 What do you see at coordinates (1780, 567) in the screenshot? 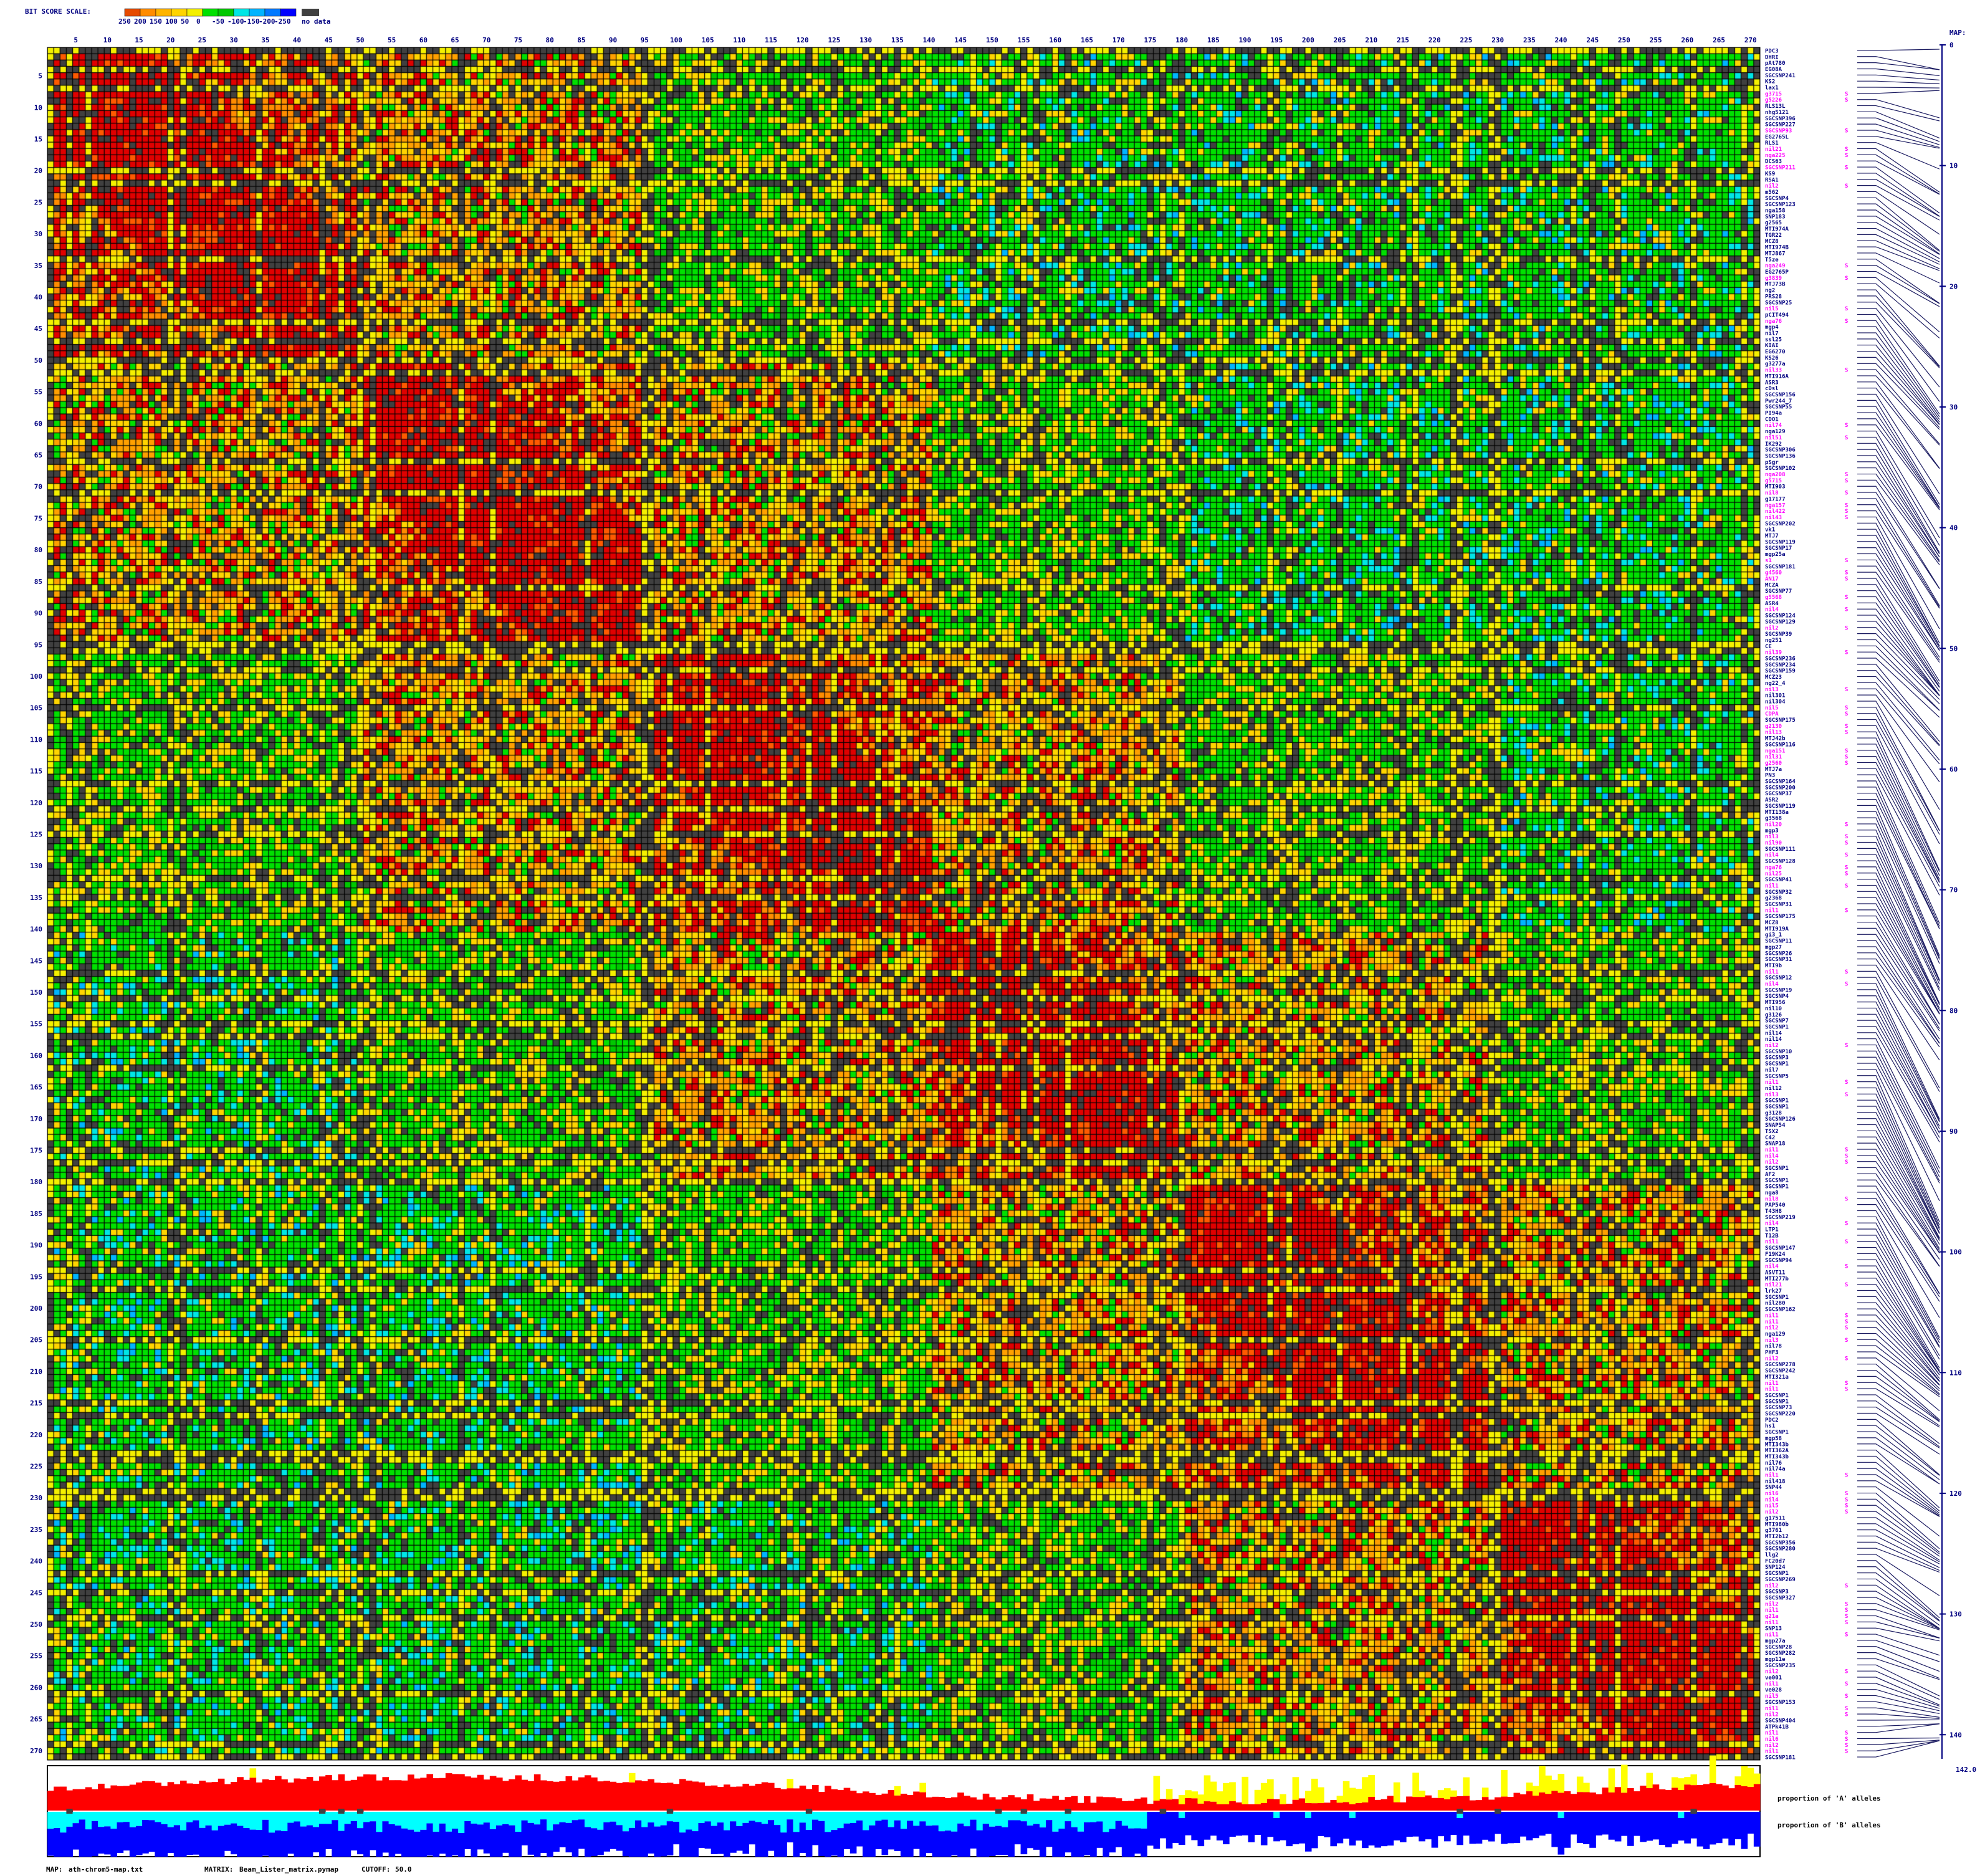
I see `marker-label: SGCSNP181` at bounding box center [1780, 567].